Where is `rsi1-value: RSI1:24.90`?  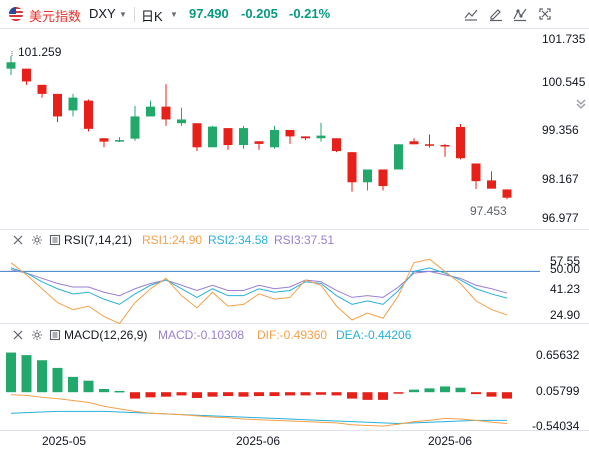
rsi1-value: RSI1:24.90 is located at coordinates (172, 240).